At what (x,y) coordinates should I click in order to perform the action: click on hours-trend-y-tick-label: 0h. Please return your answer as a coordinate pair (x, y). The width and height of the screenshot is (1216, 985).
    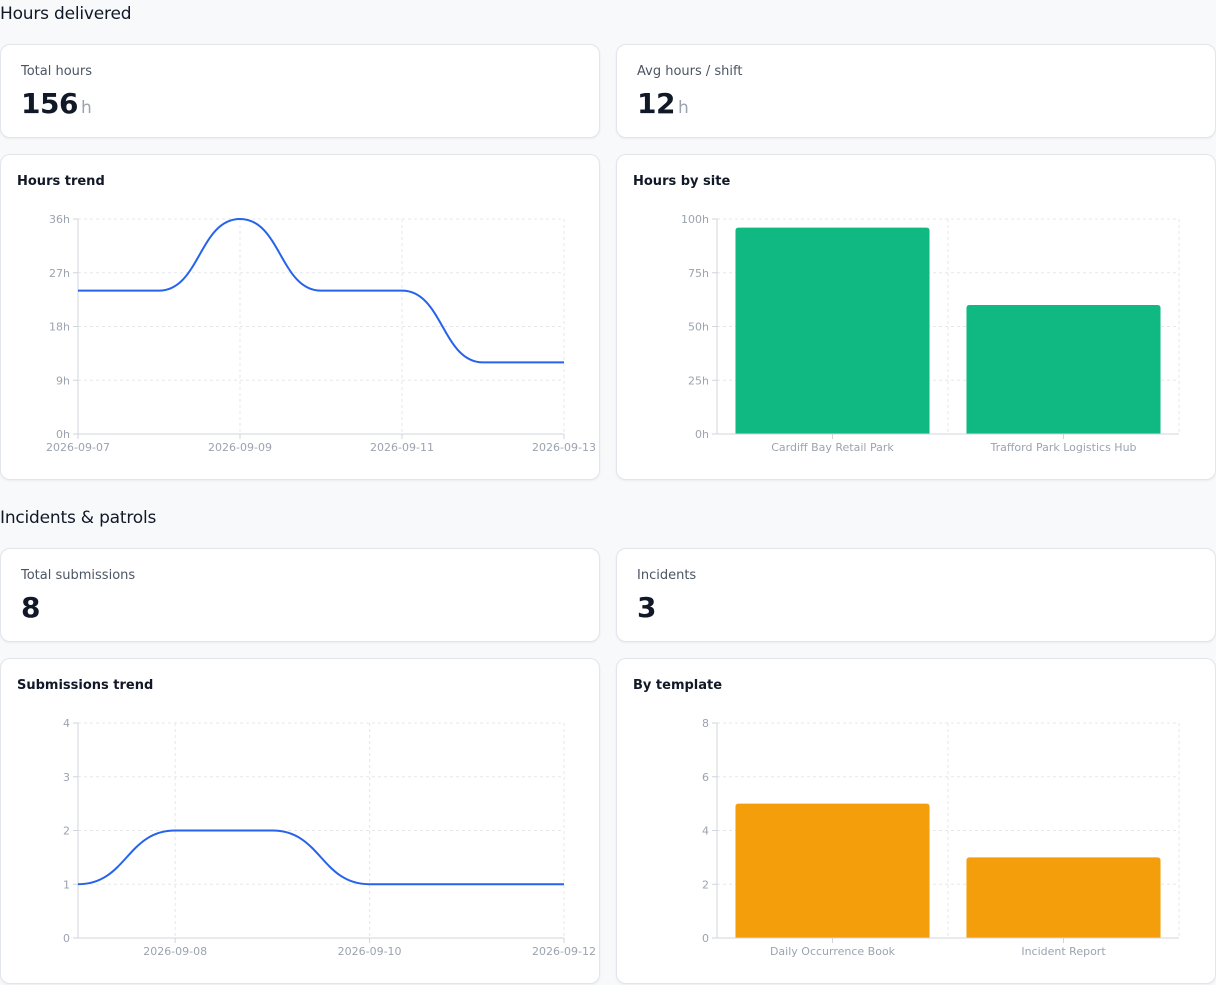
    Looking at the image, I should click on (63, 434).